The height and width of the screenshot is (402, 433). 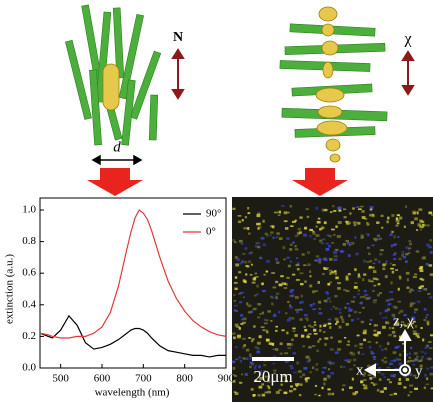 I want to click on x-tick-label: 900, so click(x=226, y=379).